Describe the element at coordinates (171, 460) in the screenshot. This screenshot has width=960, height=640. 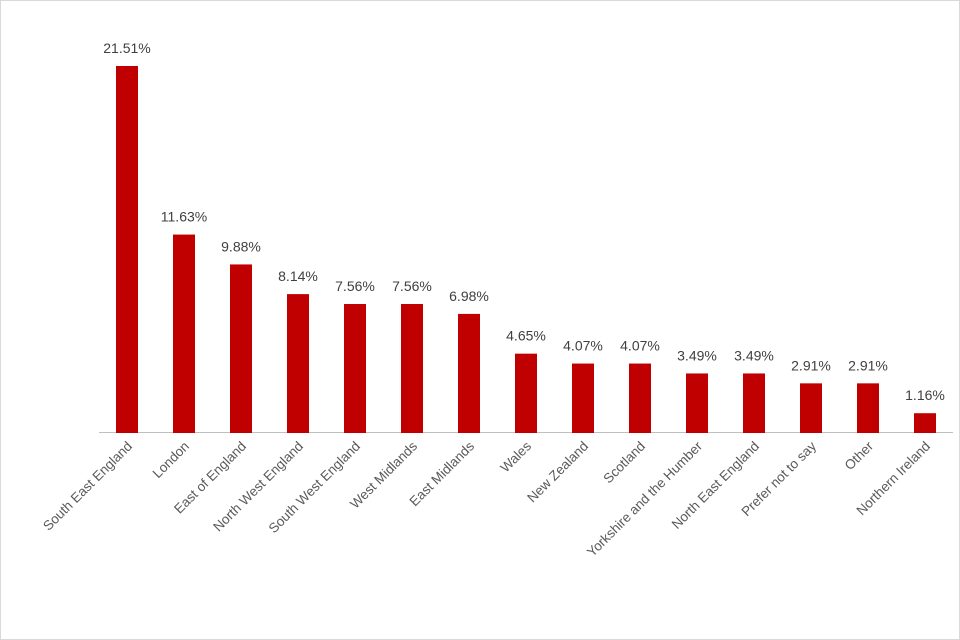
I see `category-tick-label: London` at that location.